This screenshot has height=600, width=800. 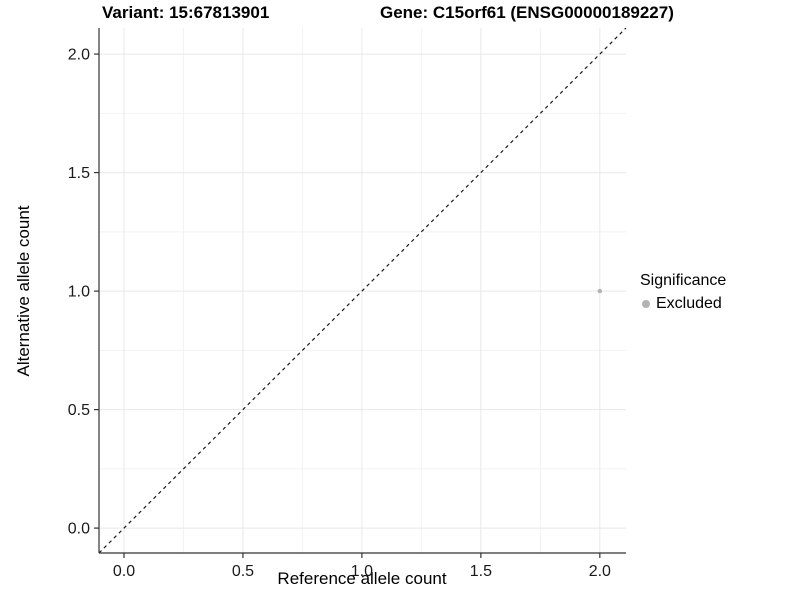 I want to click on y-tick-label: 1.0, so click(x=79, y=292).